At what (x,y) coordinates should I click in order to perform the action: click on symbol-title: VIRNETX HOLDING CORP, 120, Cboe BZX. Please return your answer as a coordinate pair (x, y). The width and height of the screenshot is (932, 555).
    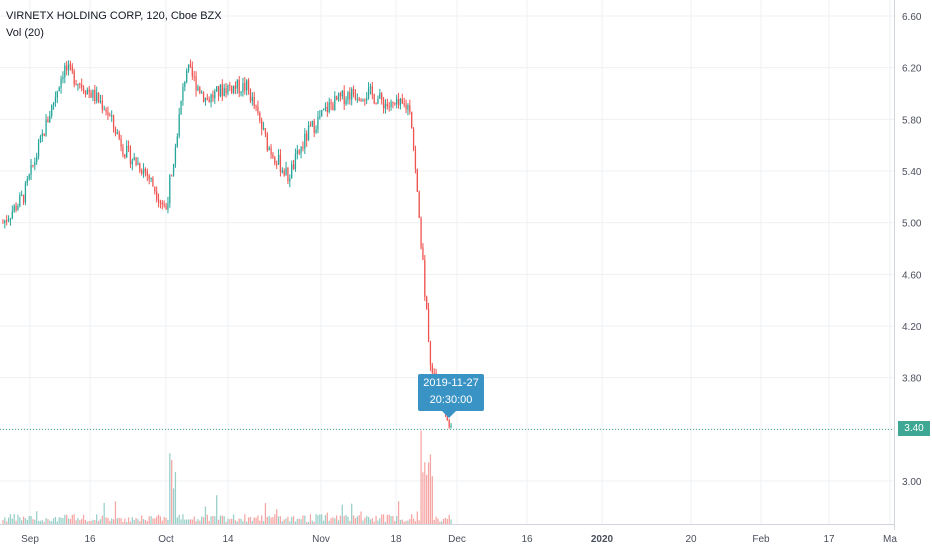
    Looking at the image, I should click on (114, 16).